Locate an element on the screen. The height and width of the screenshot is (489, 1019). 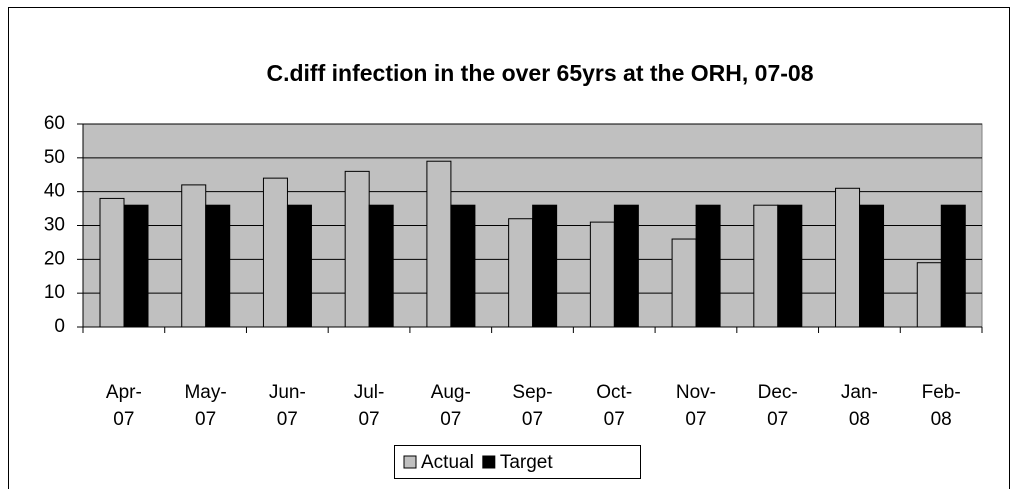
x-tick-label: Jan- 08 is located at coordinates (859, 406).